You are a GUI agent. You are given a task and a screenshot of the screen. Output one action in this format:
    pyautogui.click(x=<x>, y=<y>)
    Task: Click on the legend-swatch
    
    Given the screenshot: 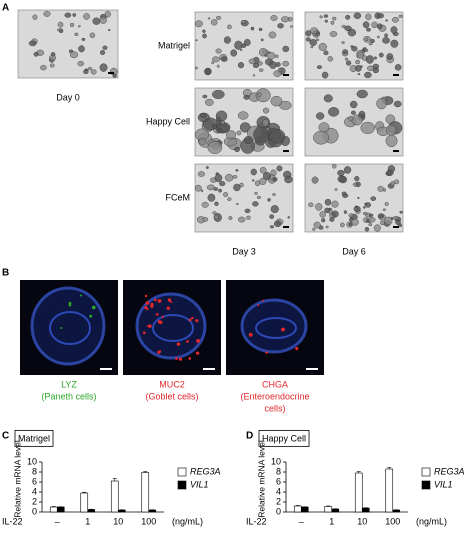 What is the action you would take?
    pyautogui.click(x=182, y=472)
    